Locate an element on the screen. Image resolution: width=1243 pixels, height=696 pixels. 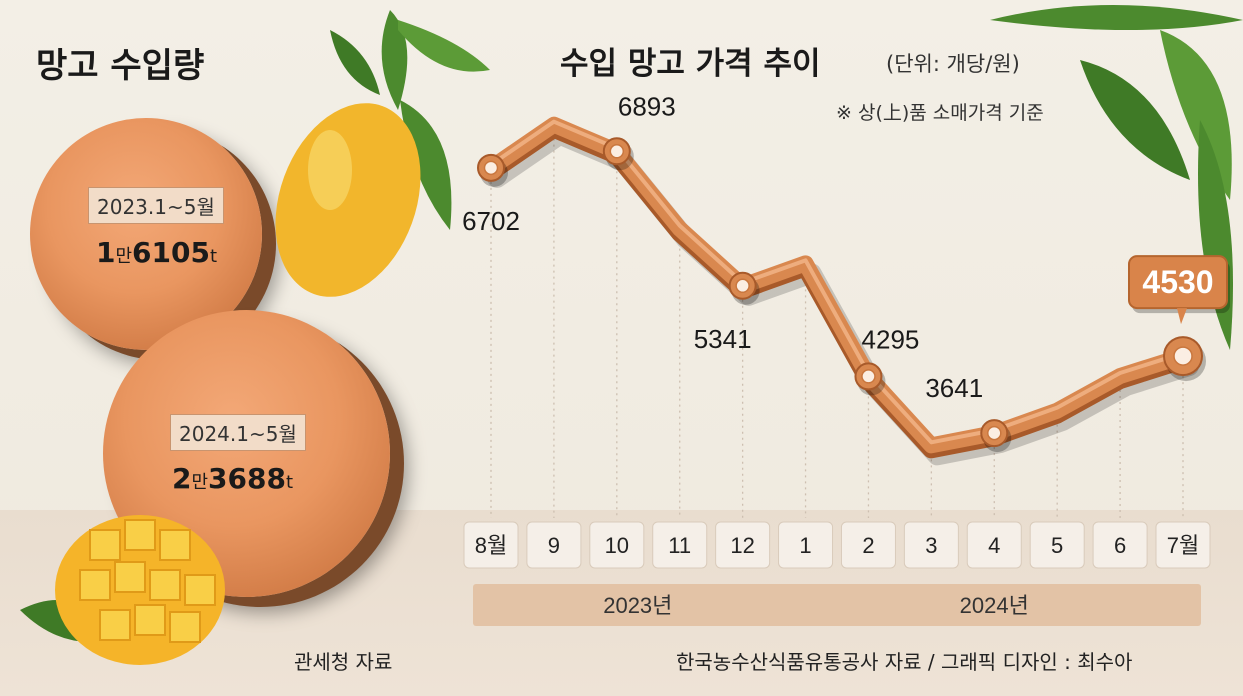
data-label: 3641 is located at coordinates (954, 388).